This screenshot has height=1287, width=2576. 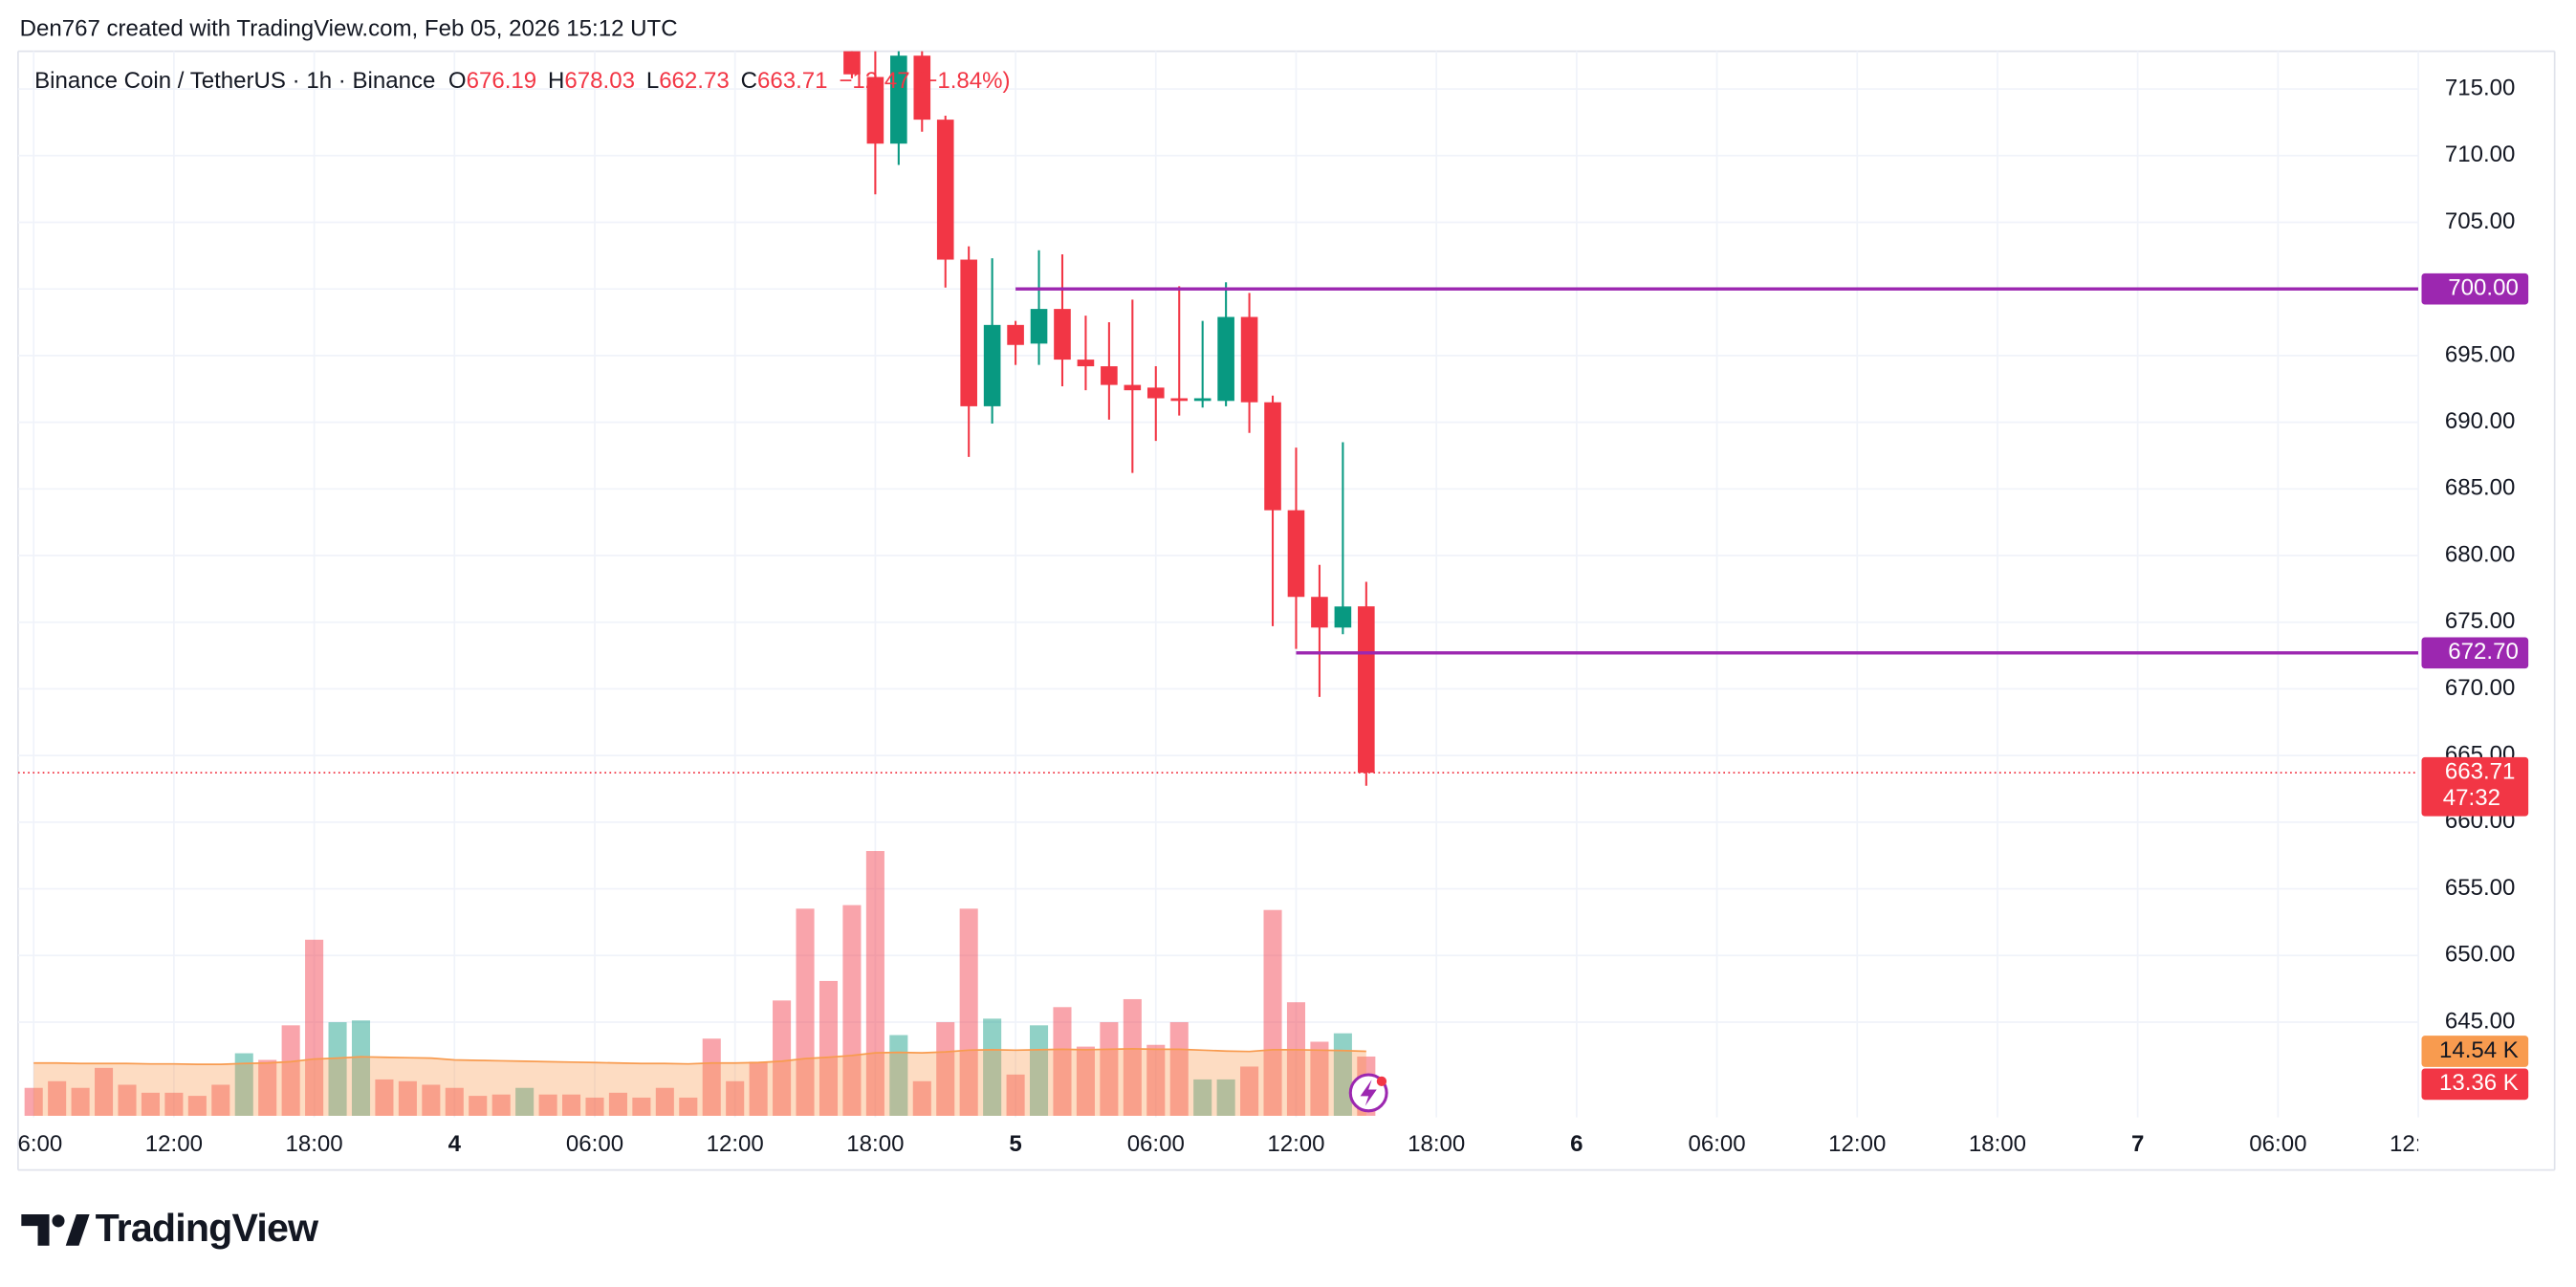 I want to click on volume-ma-label-box, so click(x=2475, y=1052).